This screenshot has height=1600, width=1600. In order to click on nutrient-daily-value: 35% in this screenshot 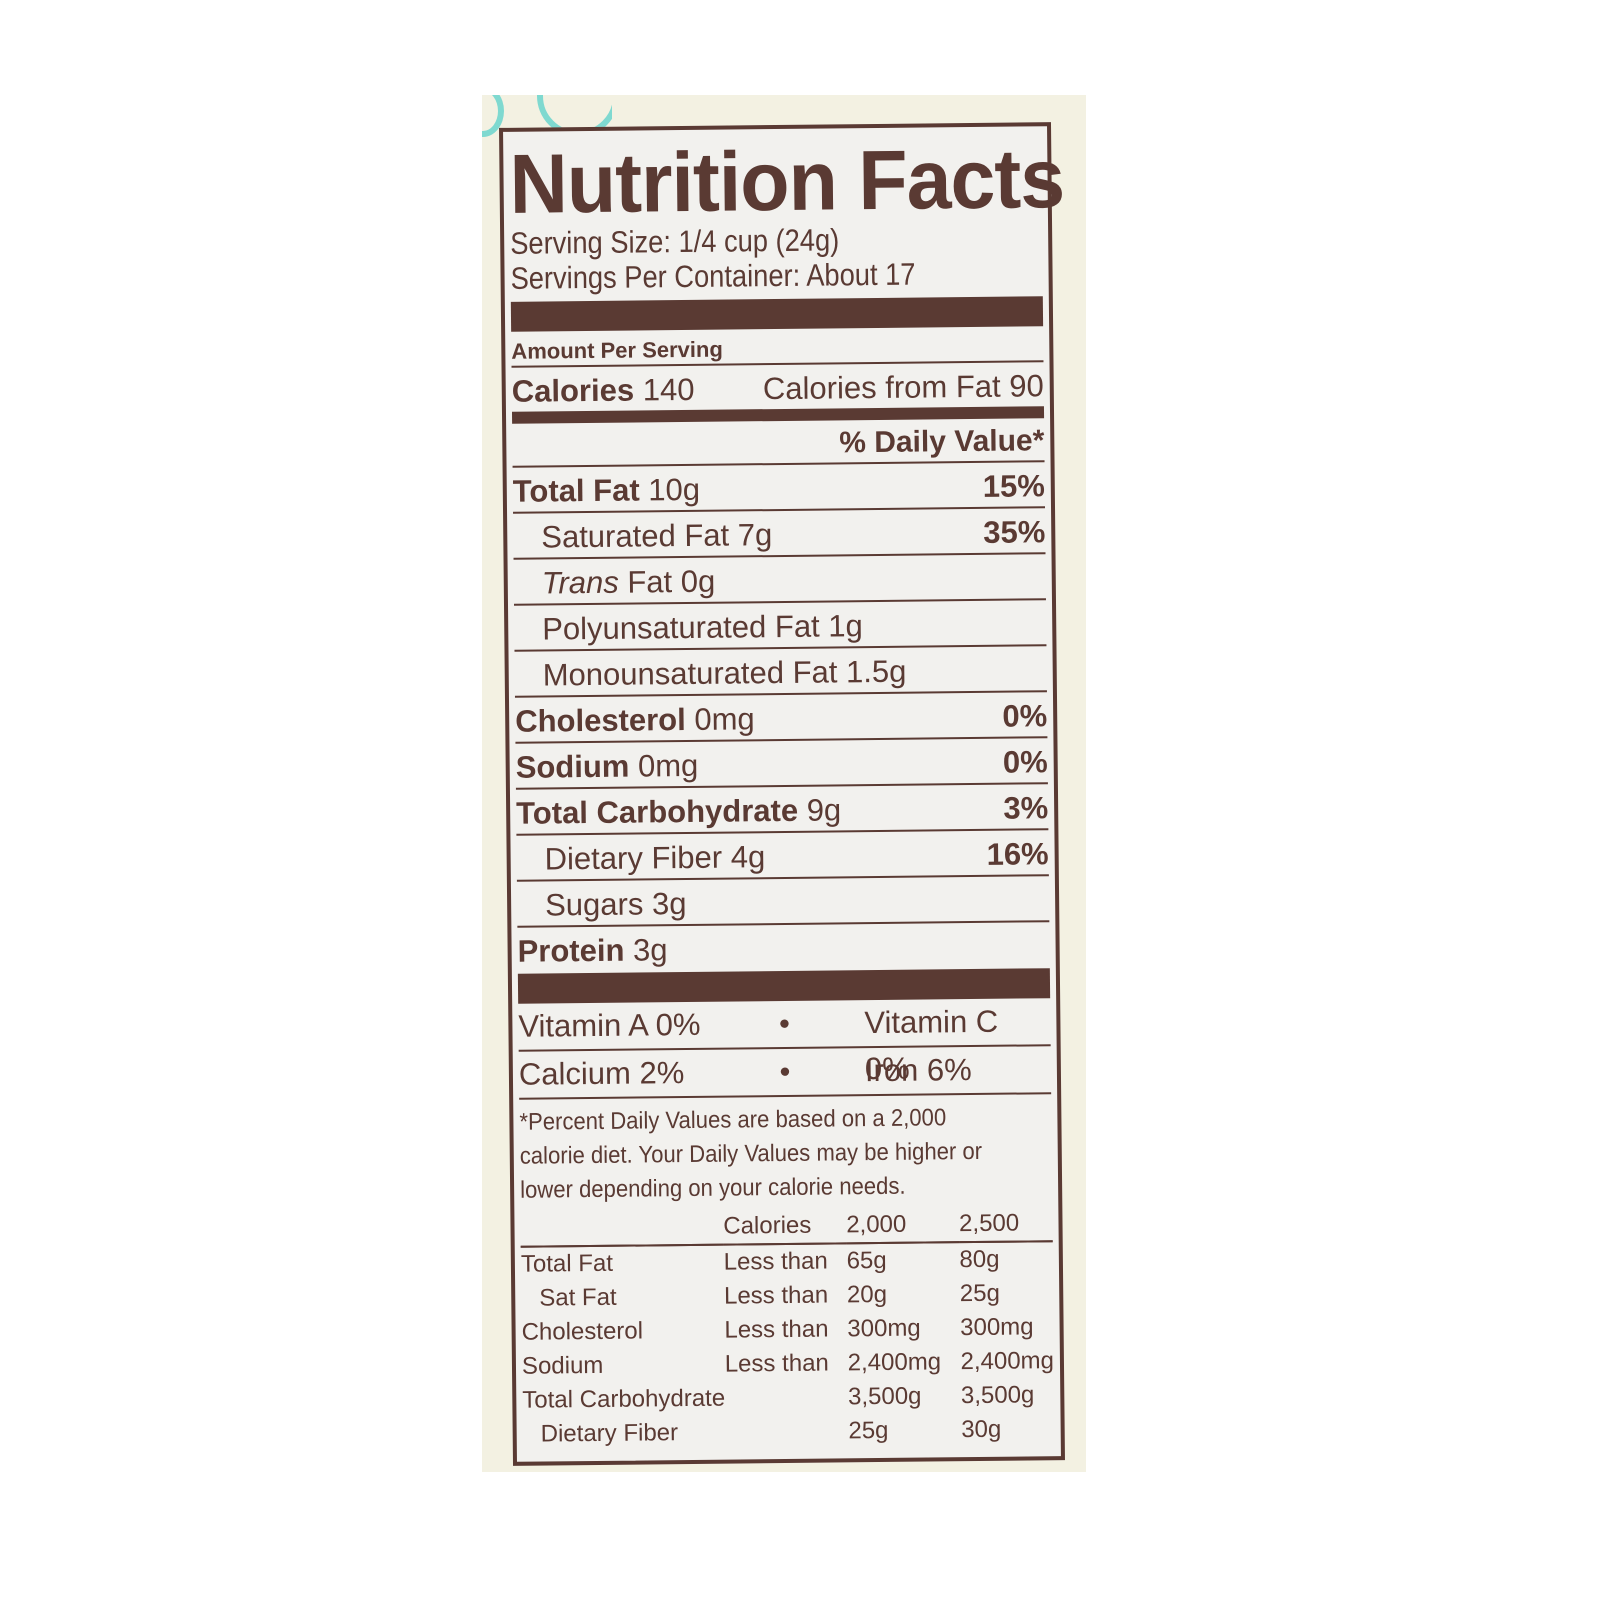, I will do `click(1014, 532)`.